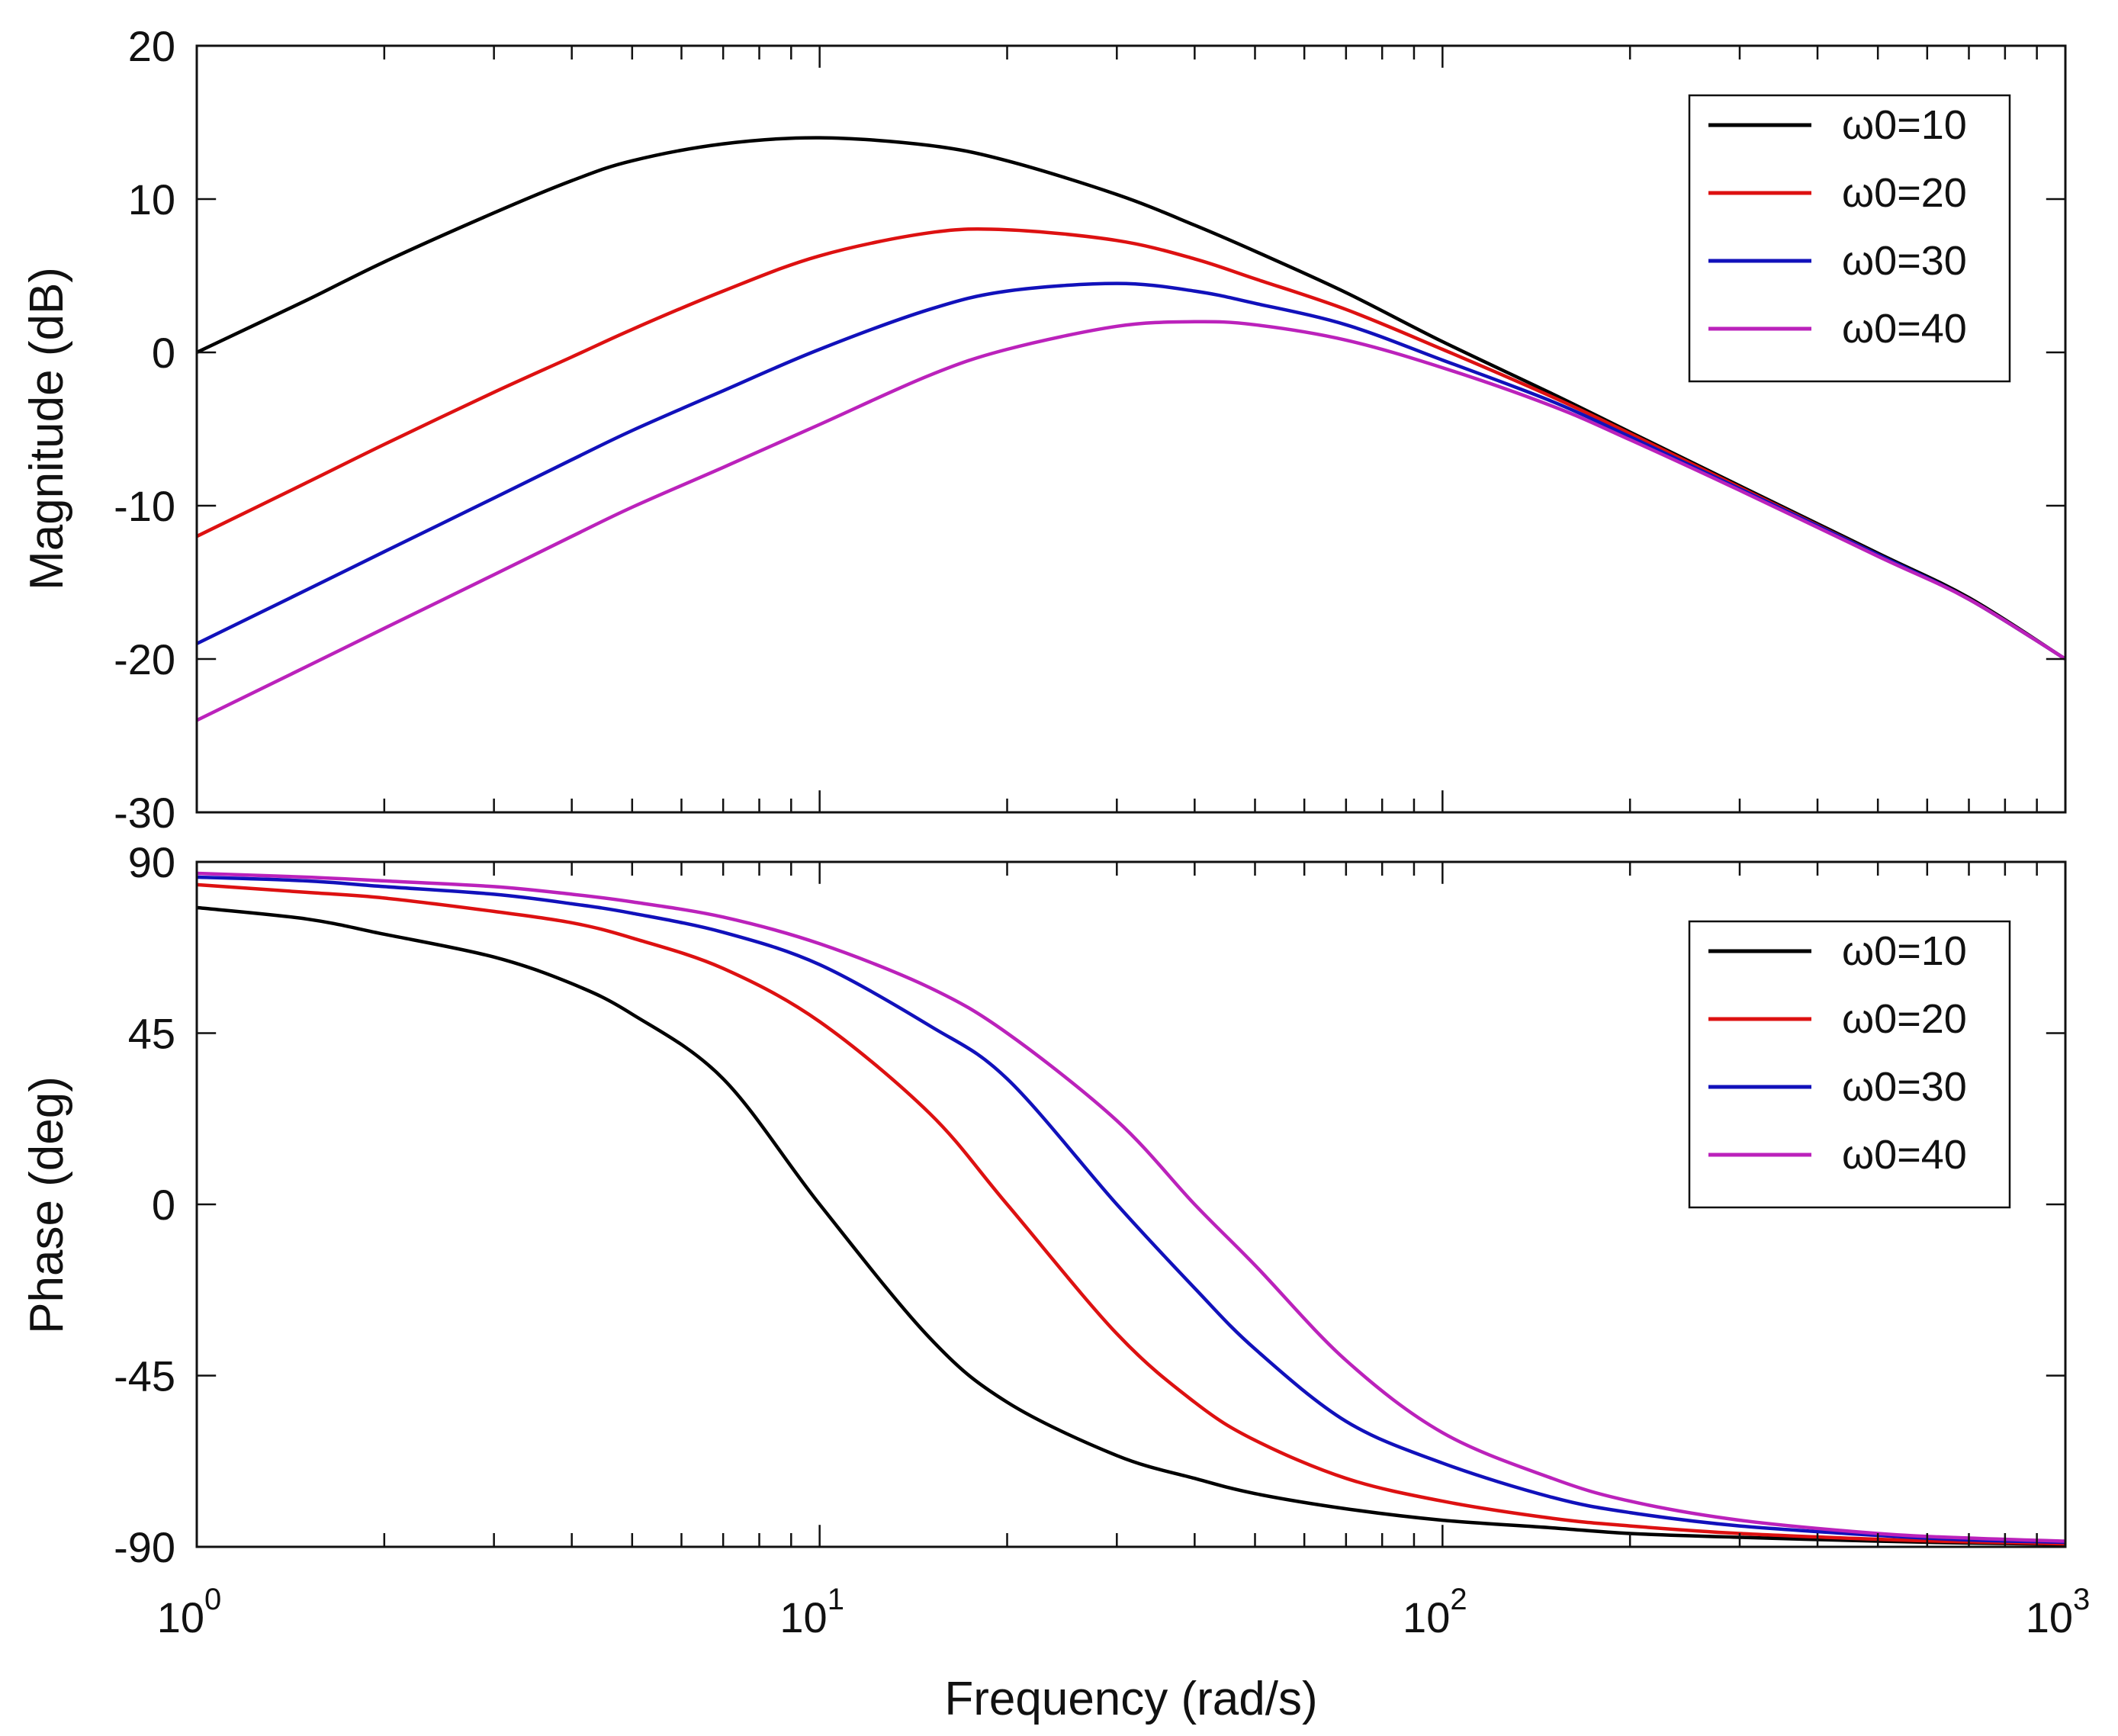 The image size is (2118, 1736). I want to click on y-tick-label: 45, so click(151, 1034).